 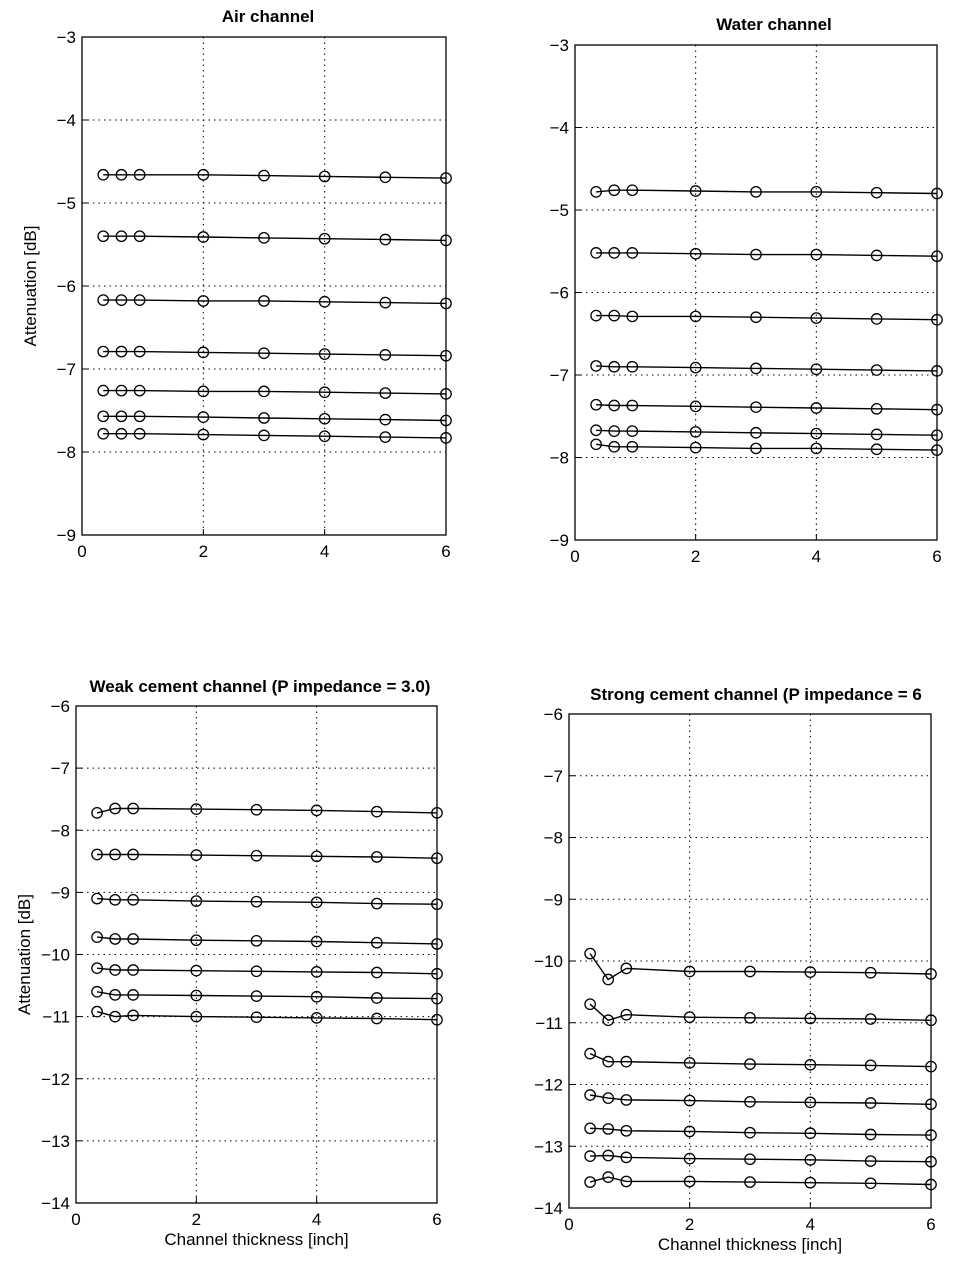 What do you see at coordinates (930, 1224) in the screenshot?
I see `chart-4-xtick-label: 6` at bounding box center [930, 1224].